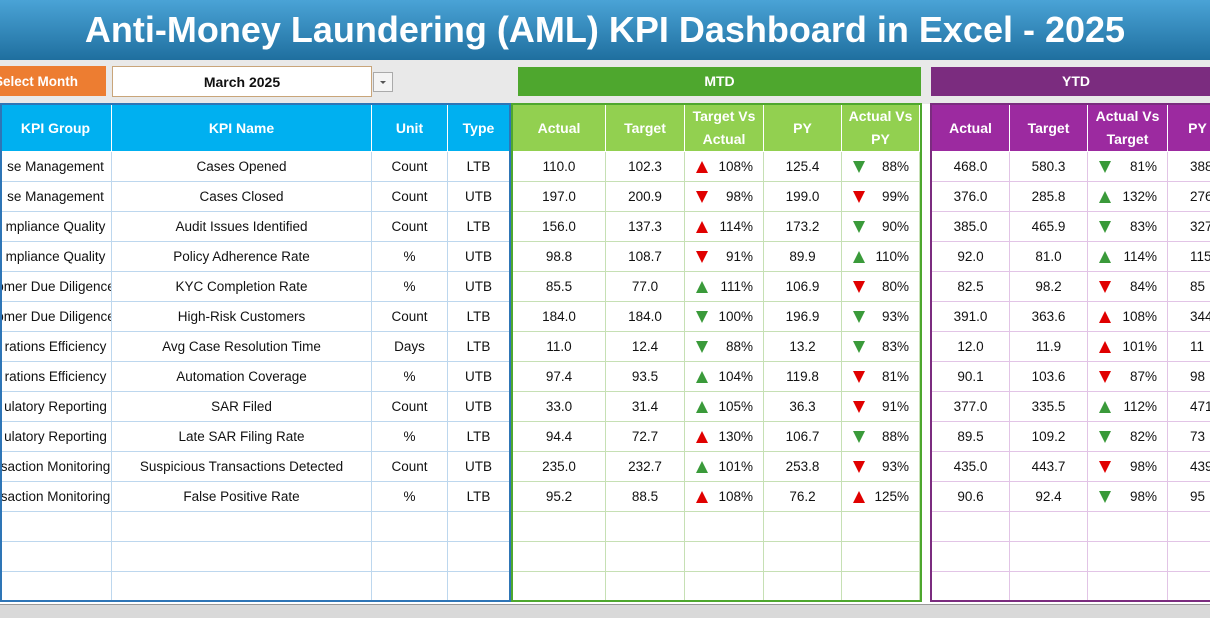 This screenshot has height=618, width=1210. I want to click on table-cell: se Management, so click(56, 197).